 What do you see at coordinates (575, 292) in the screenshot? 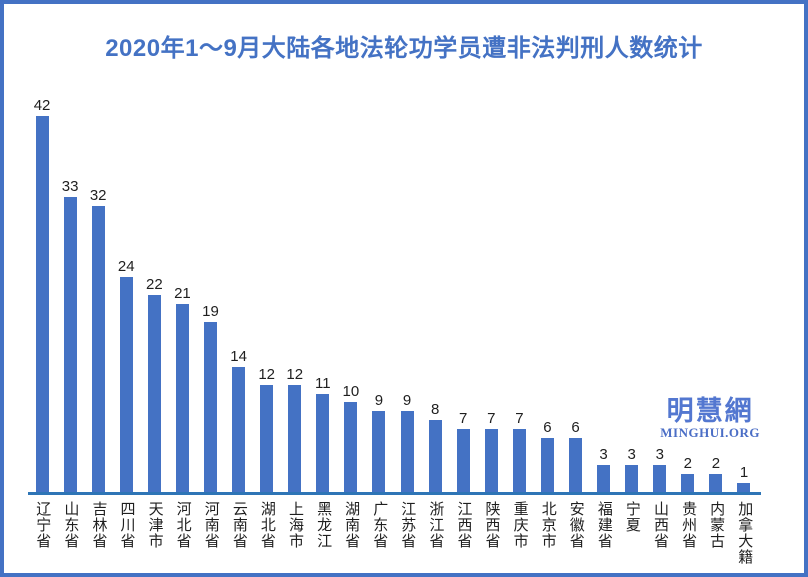
I see `bar-column: 6` at bounding box center [575, 292].